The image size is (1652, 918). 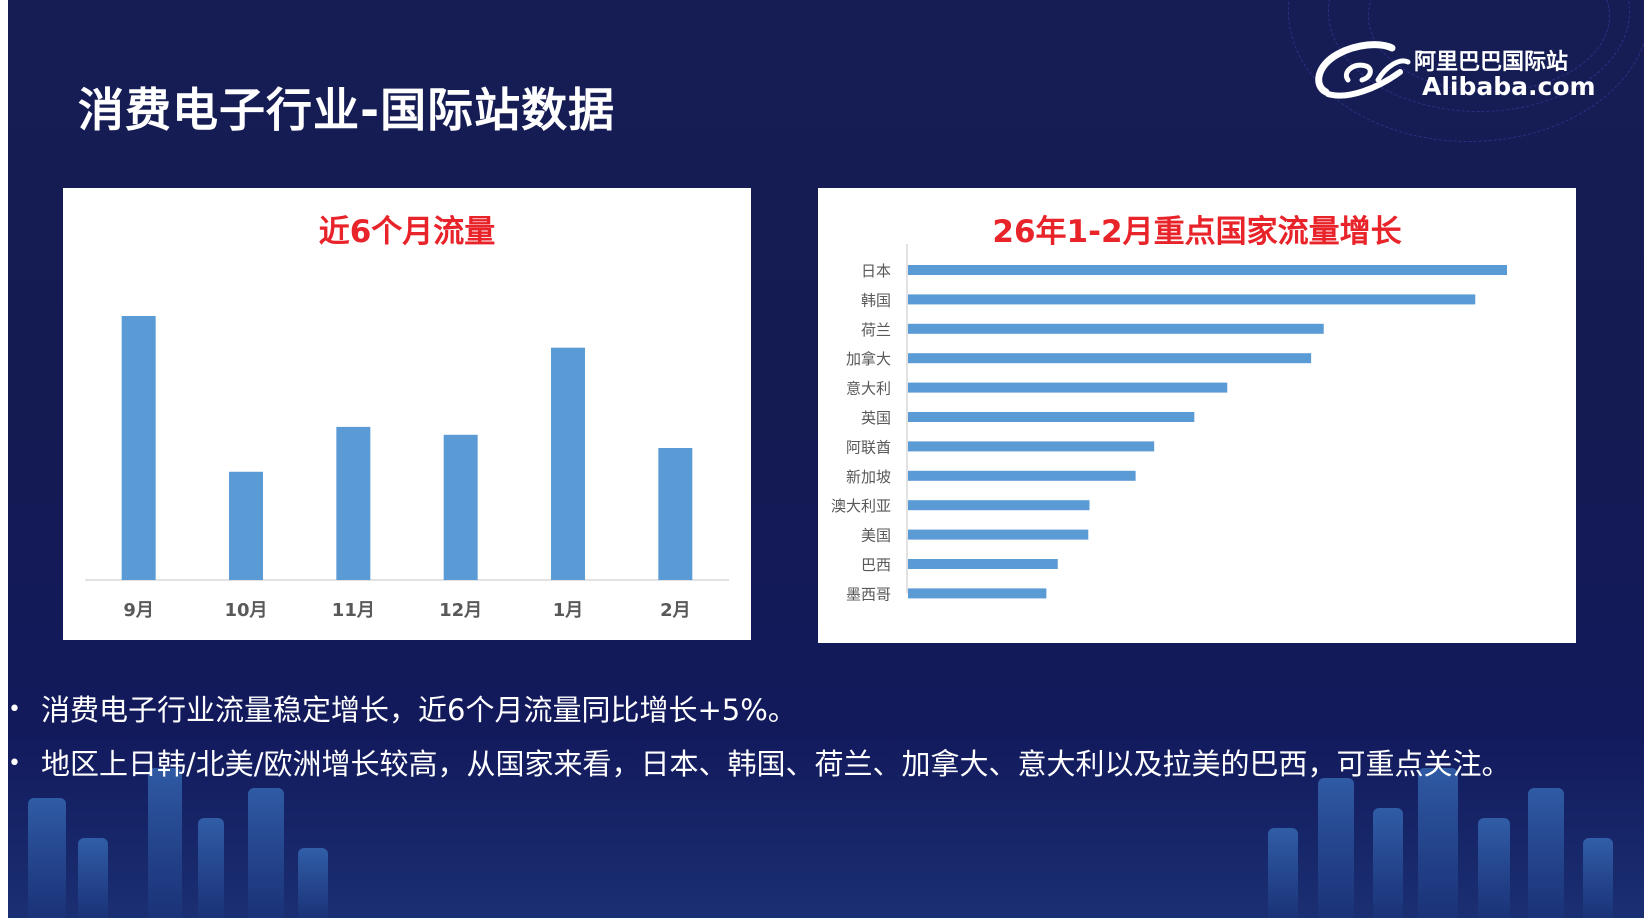 What do you see at coordinates (868, 389) in the screenshot?
I see `y-tick-label: 意大利` at bounding box center [868, 389].